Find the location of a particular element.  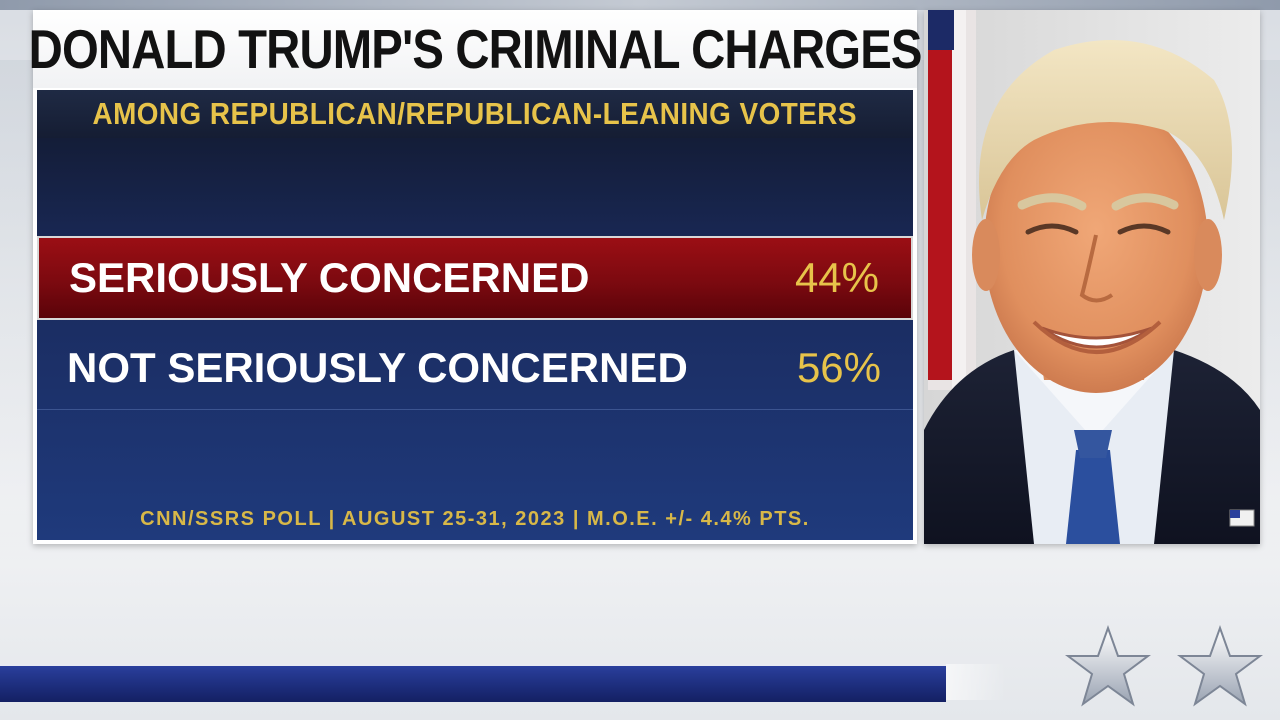

result-row-not-seriously-concerned: NOT SERIOUSLY CONCERNED 56% is located at coordinates (475, 368).